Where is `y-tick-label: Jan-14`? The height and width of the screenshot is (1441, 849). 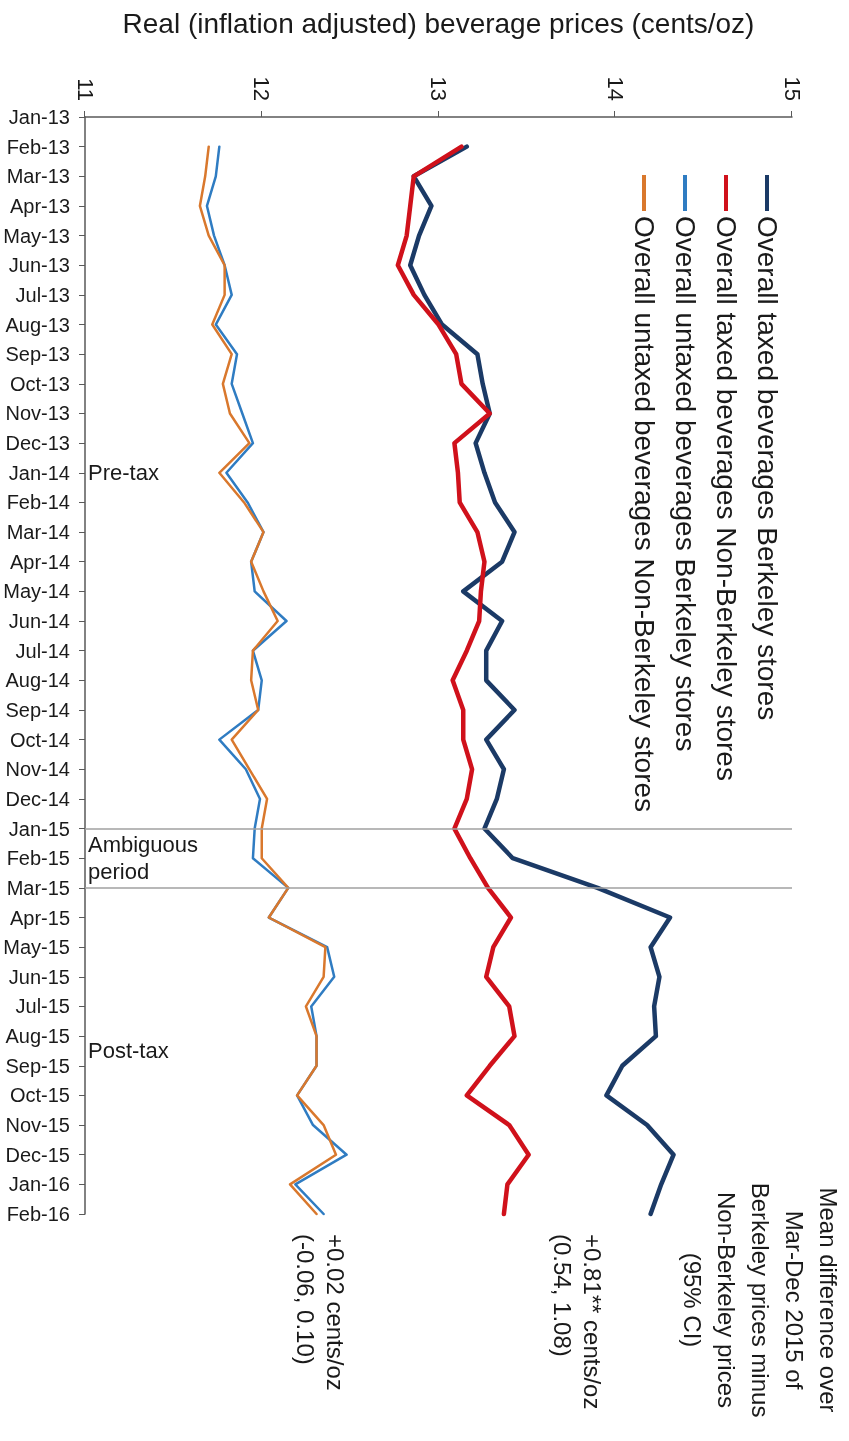
y-tick-label: Jan-14 is located at coordinates (39, 472).